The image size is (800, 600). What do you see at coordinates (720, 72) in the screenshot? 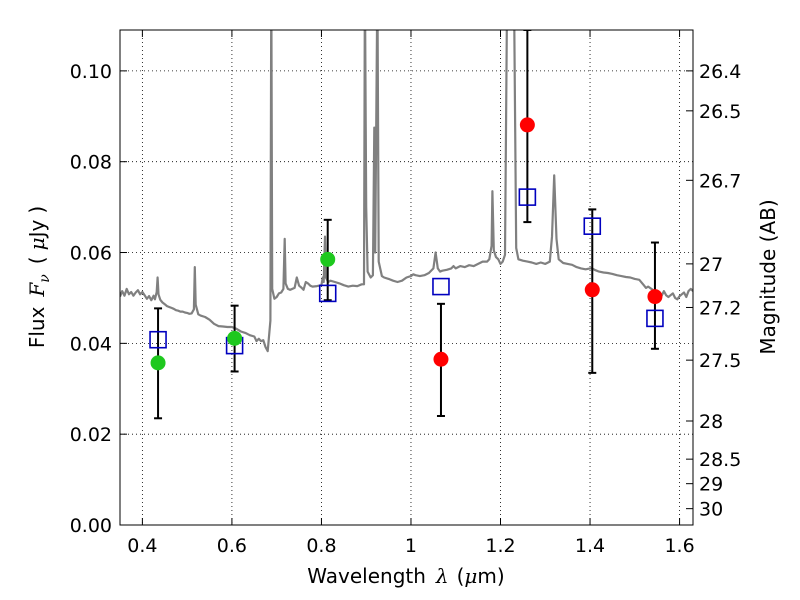
I see `right-tick-label: 26.4` at bounding box center [720, 72].